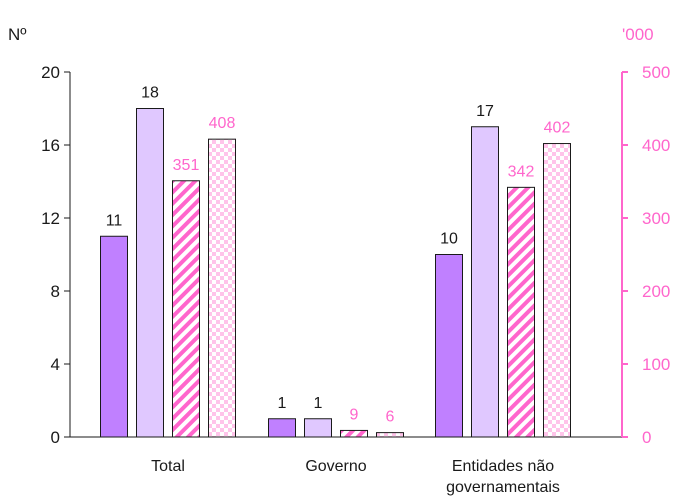 This screenshot has width=682, height=499. What do you see at coordinates (114, 220) in the screenshot?
I see `data-label: 11` at bounding box center [114, 220].